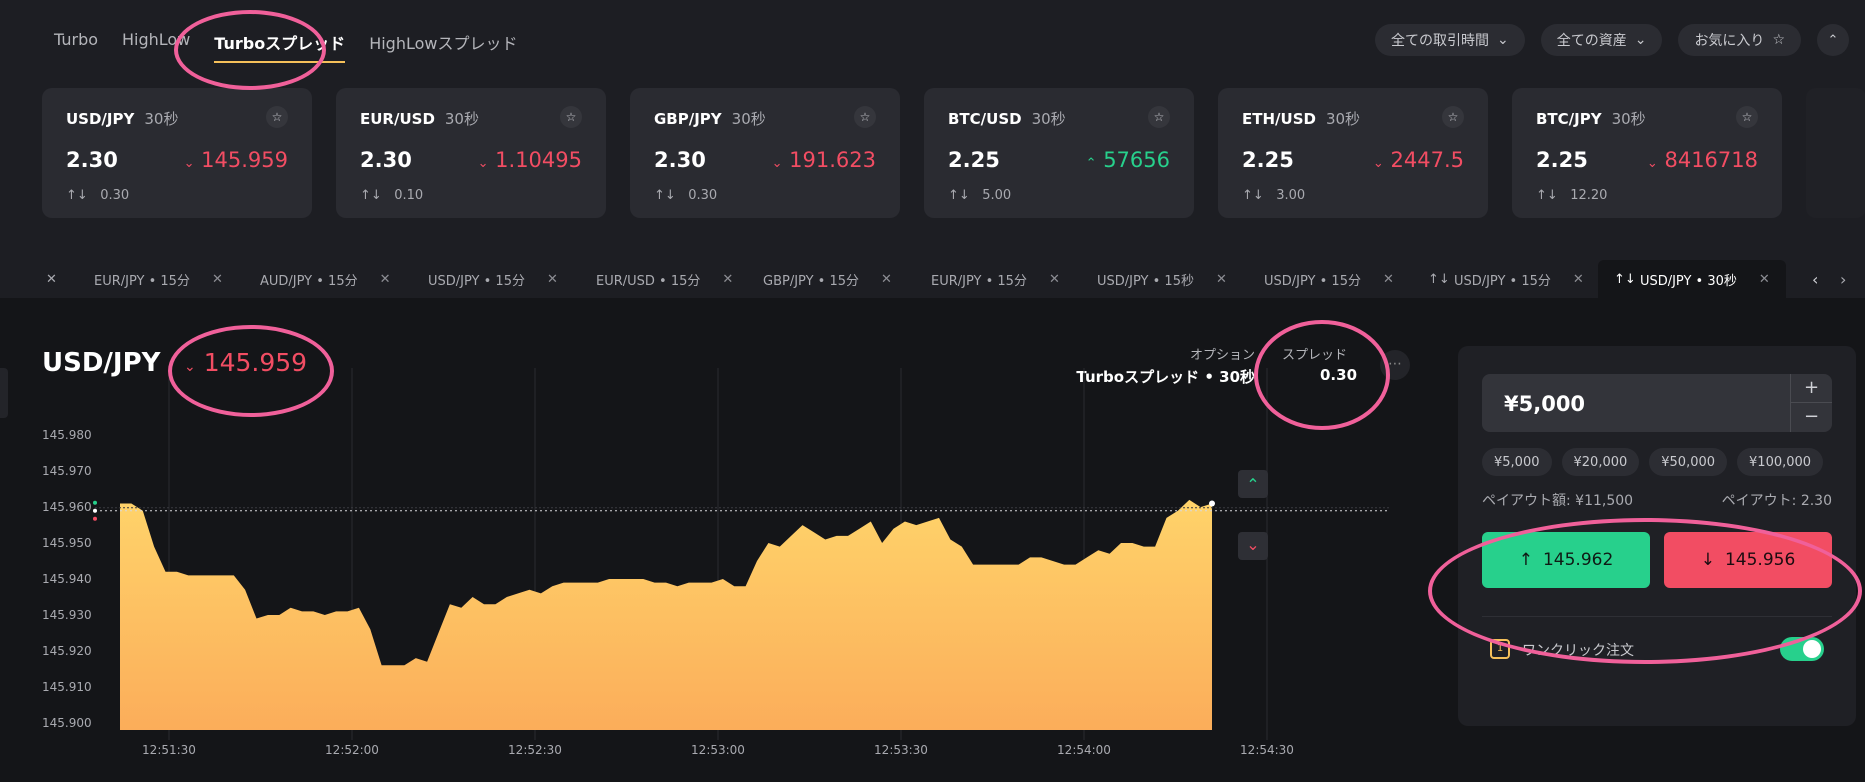 The width and height of the screenshot is (1865, 782). I want to click on chart-tab: USD/JPY • 15秒 ✕, so click(1162, 279).